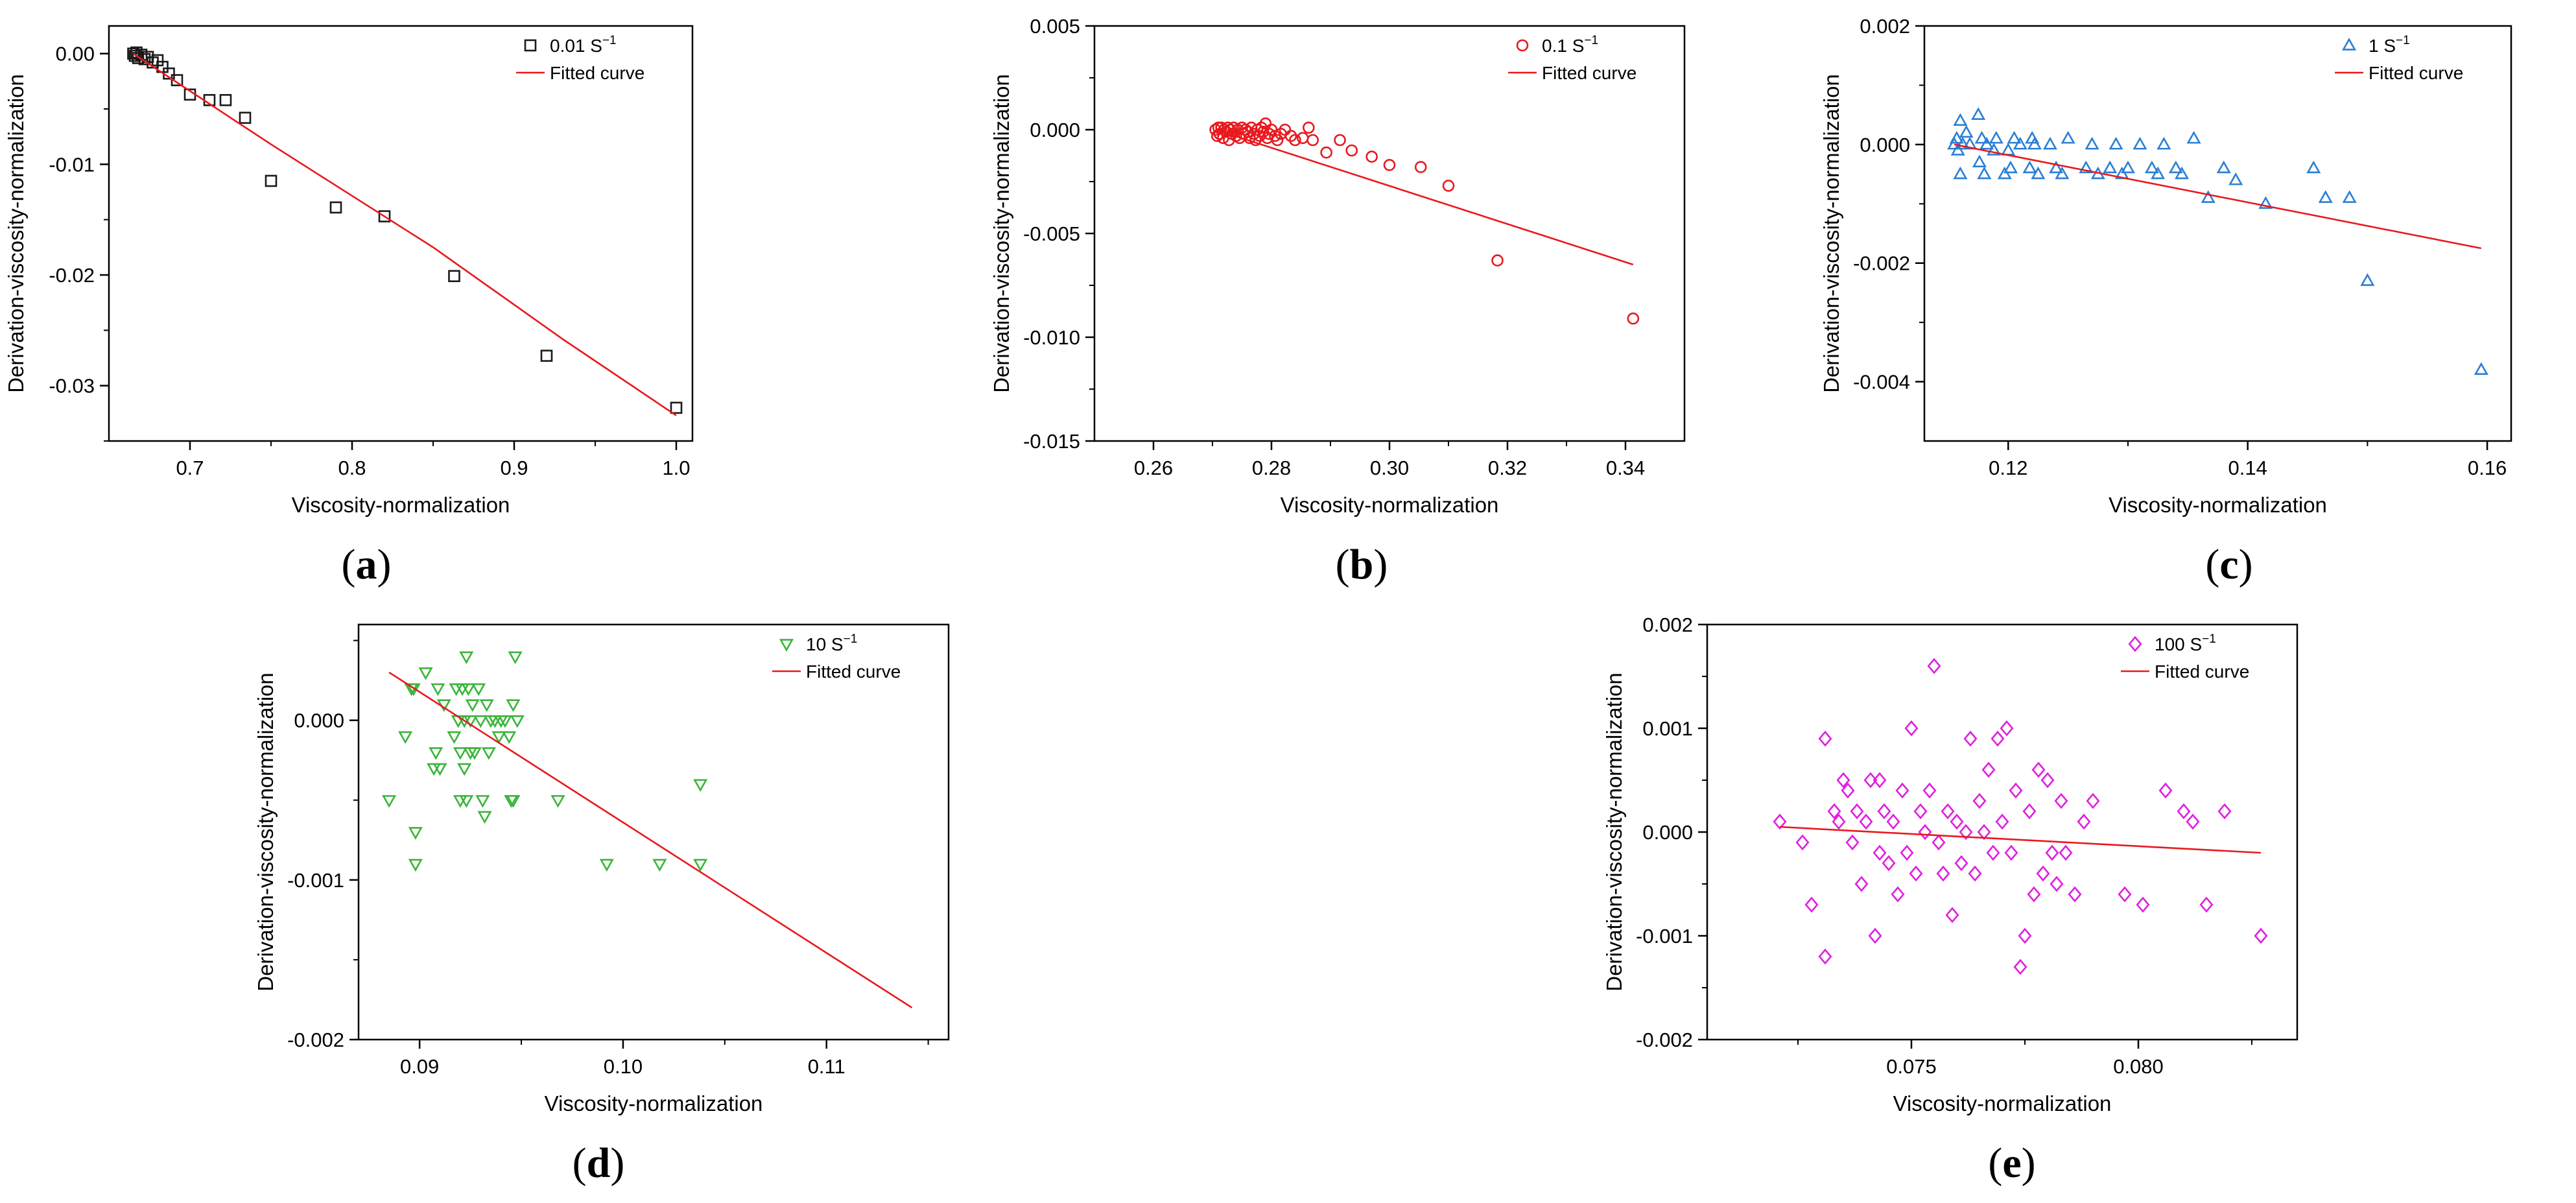  I want to click on legend-series-label: 0.1 S−1, so click(1570, 45).